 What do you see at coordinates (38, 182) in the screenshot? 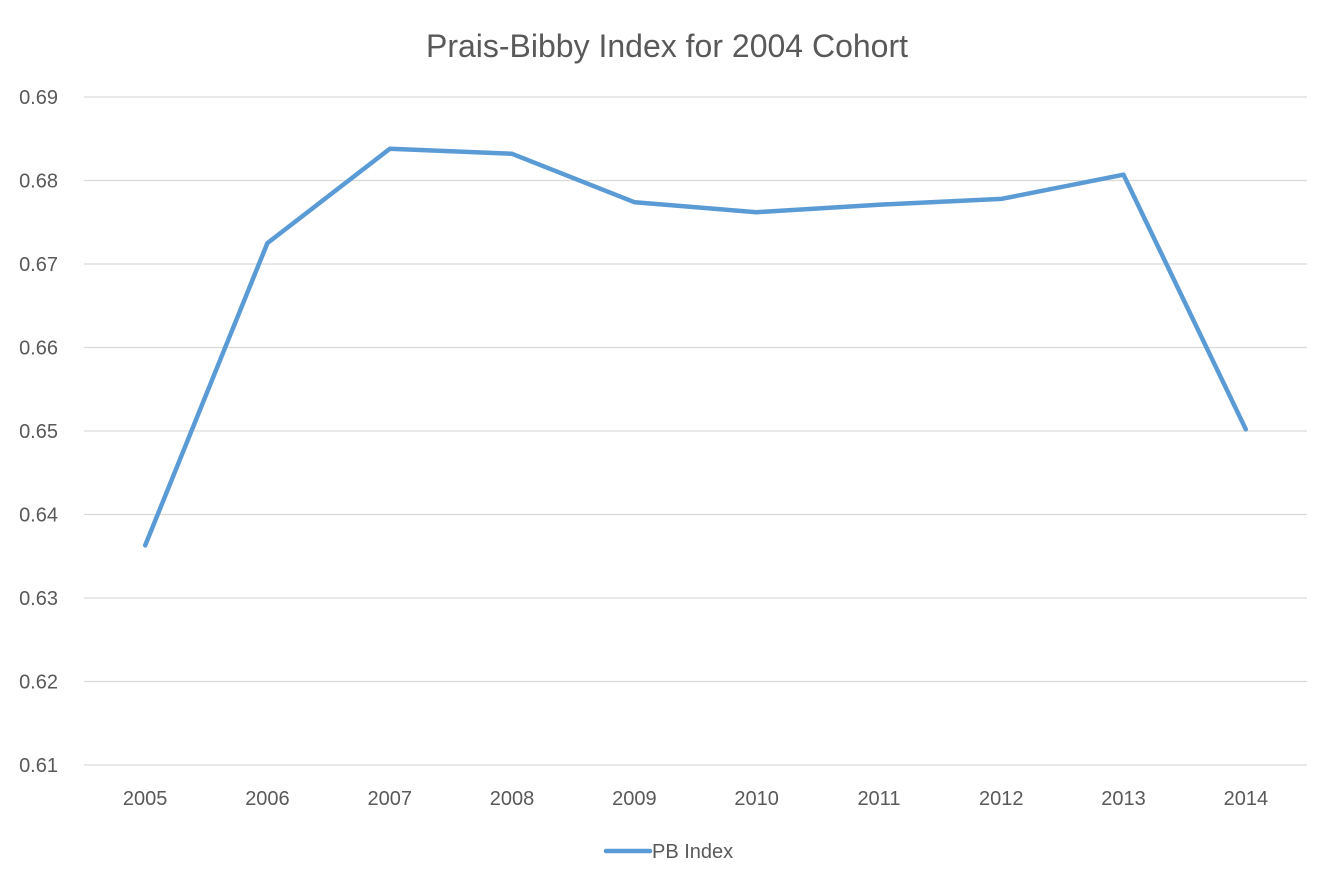
I see `y-tick-label: 0.68` at bounding box center [38, 182].